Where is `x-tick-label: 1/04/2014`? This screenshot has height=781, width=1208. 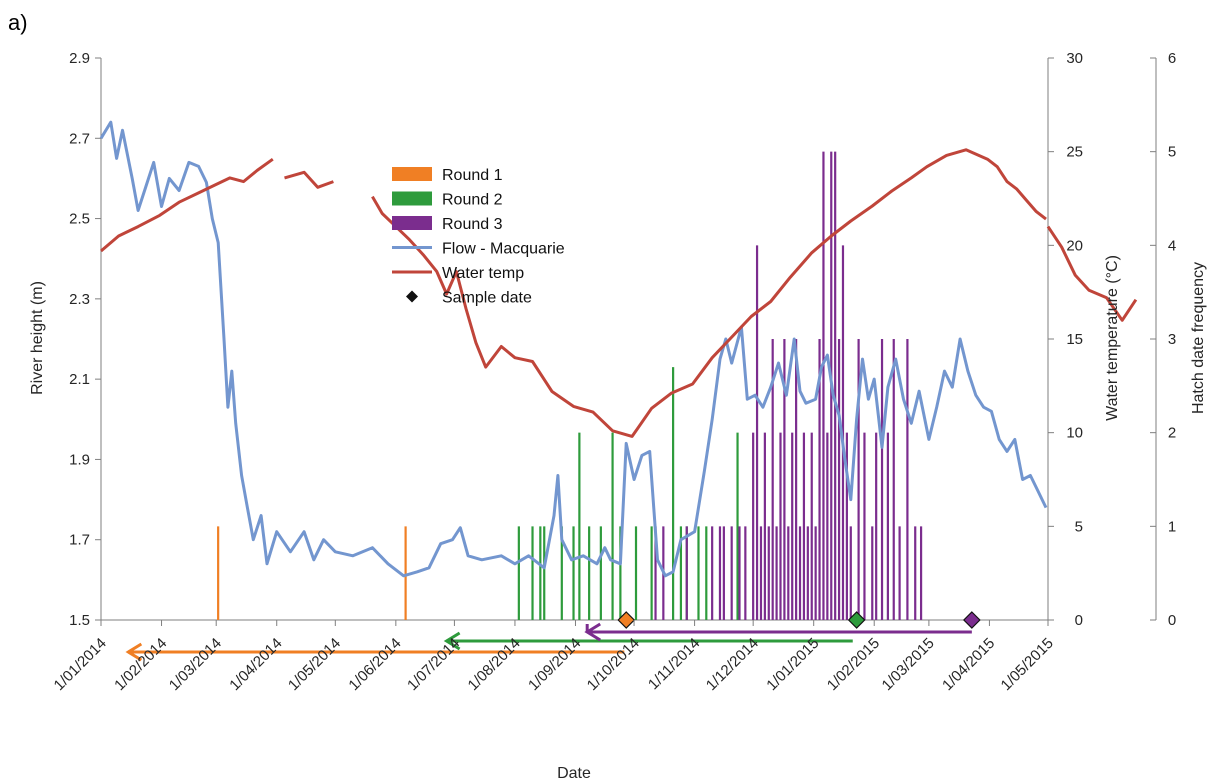 x-tick-label: 1/04/2014 is located at coordinates (255, 664).